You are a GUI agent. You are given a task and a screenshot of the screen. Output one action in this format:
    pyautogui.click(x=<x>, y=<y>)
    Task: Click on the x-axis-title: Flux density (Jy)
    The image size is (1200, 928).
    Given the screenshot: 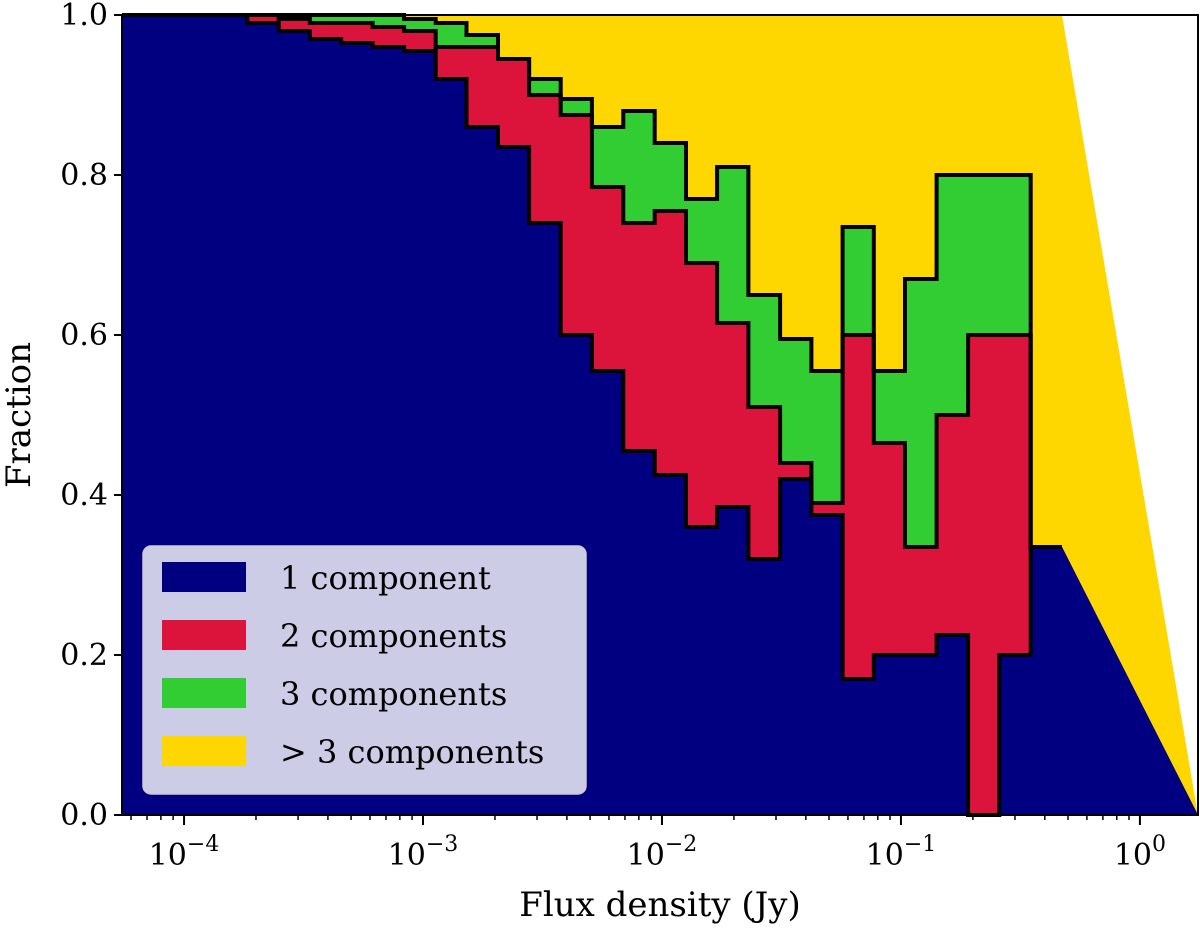 What is the action you would take?
    pyautogui.click(x=660, y=905)
    